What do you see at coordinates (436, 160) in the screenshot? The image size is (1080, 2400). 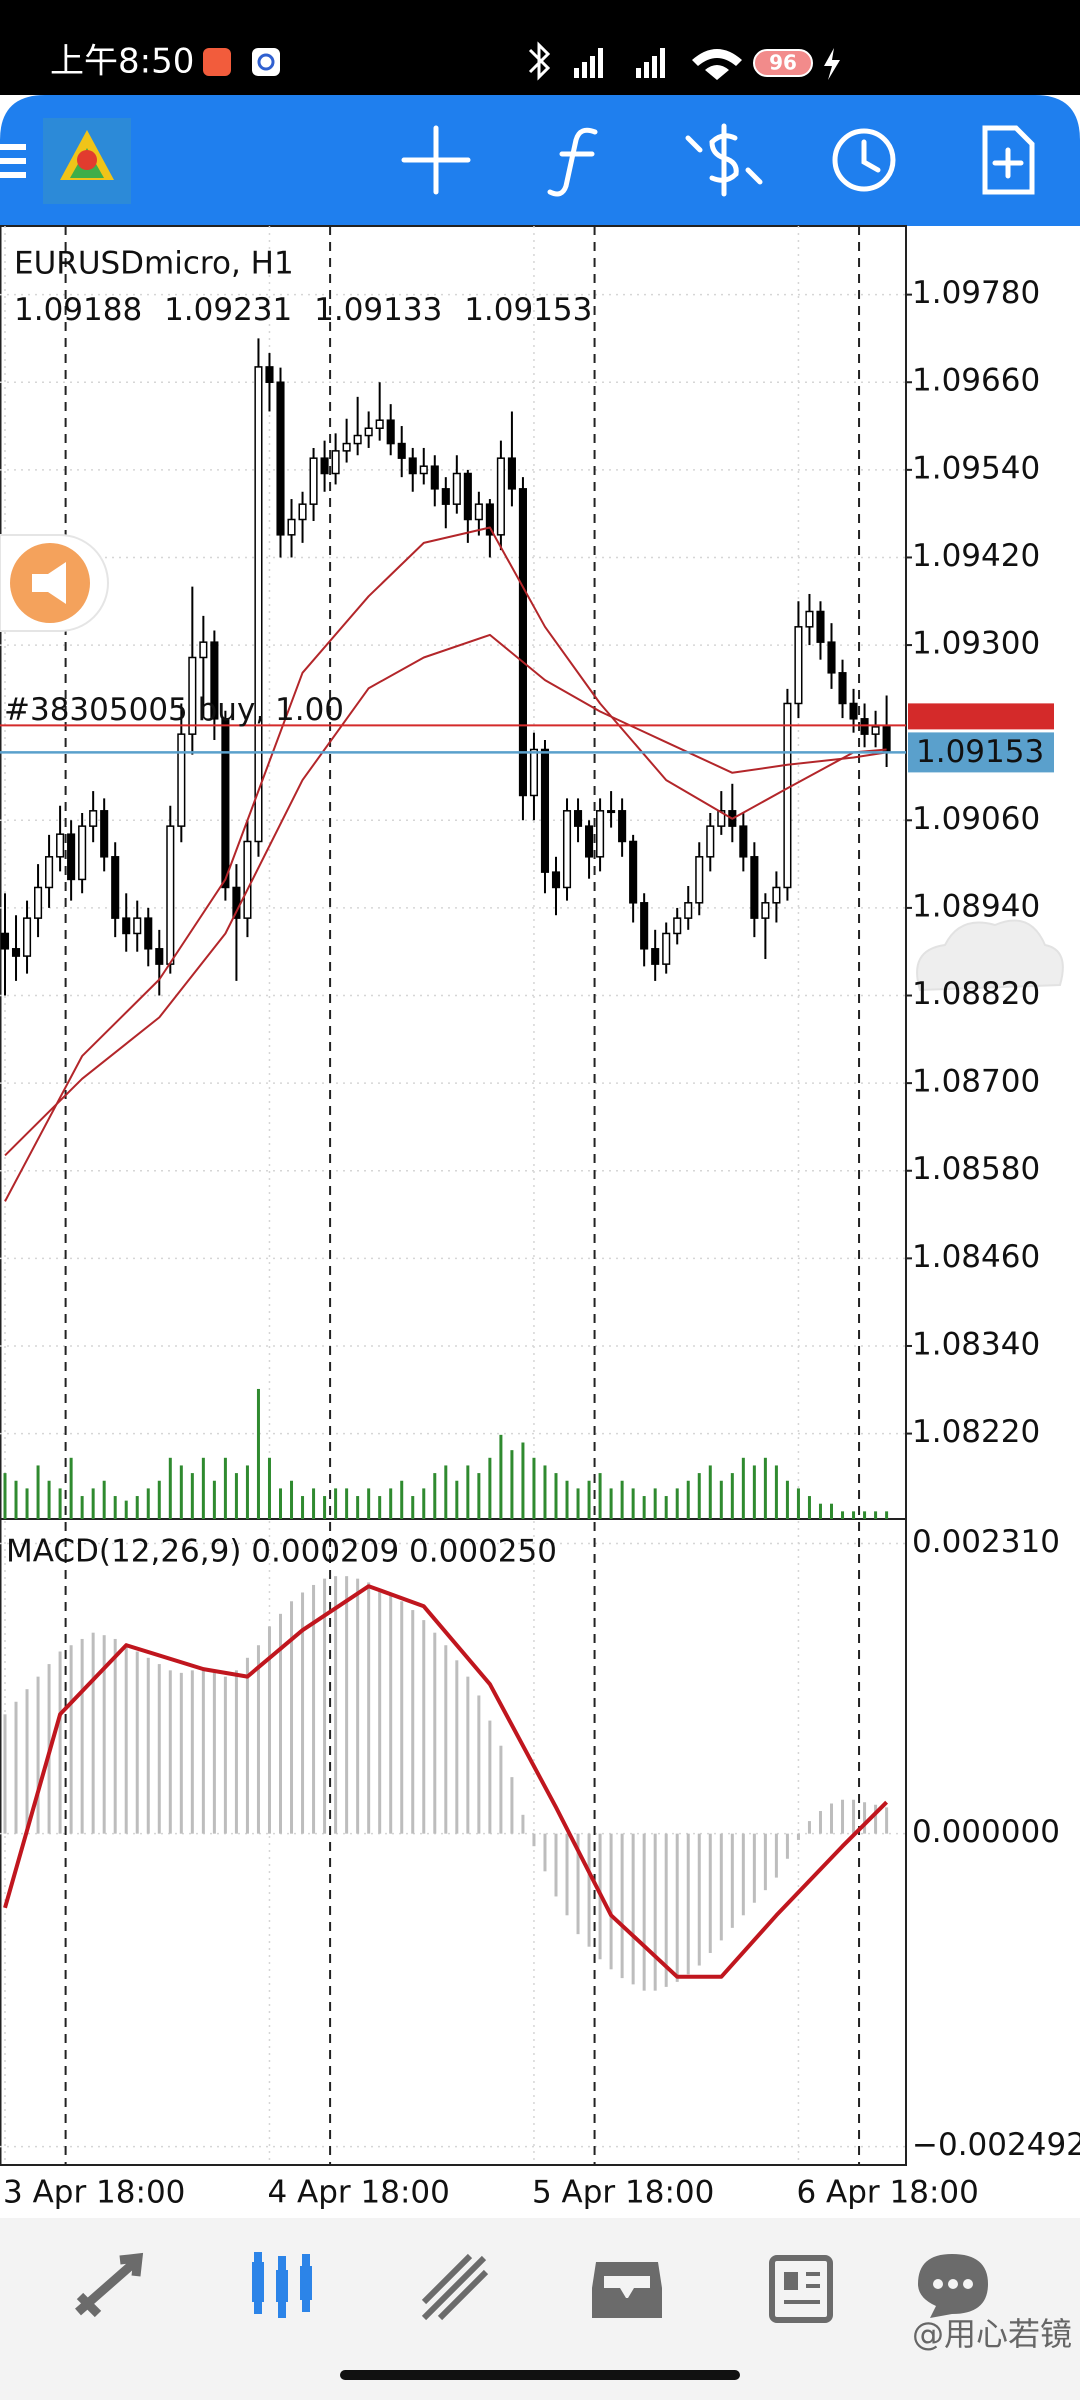 I see `crosshair-button` at bounding box center [436, 160].